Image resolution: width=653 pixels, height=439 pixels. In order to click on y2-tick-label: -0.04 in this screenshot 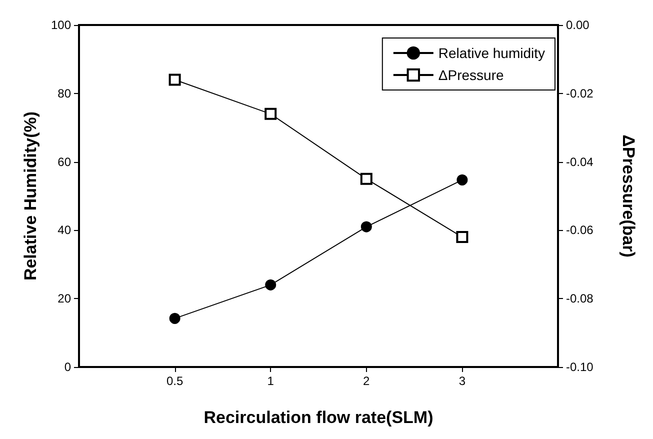, I will do `click(580, 161)`.